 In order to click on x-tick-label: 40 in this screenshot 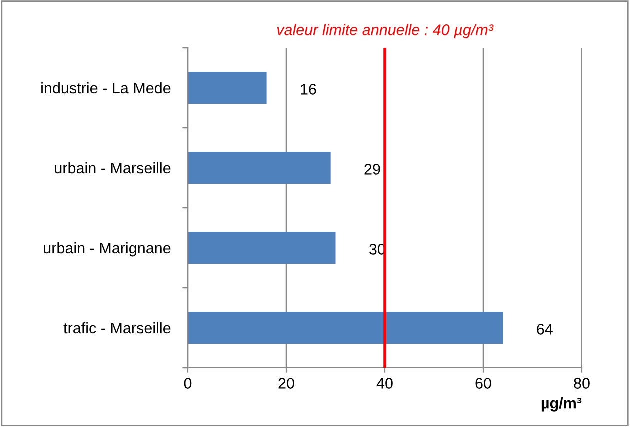, I will do `click(384, 383)`.